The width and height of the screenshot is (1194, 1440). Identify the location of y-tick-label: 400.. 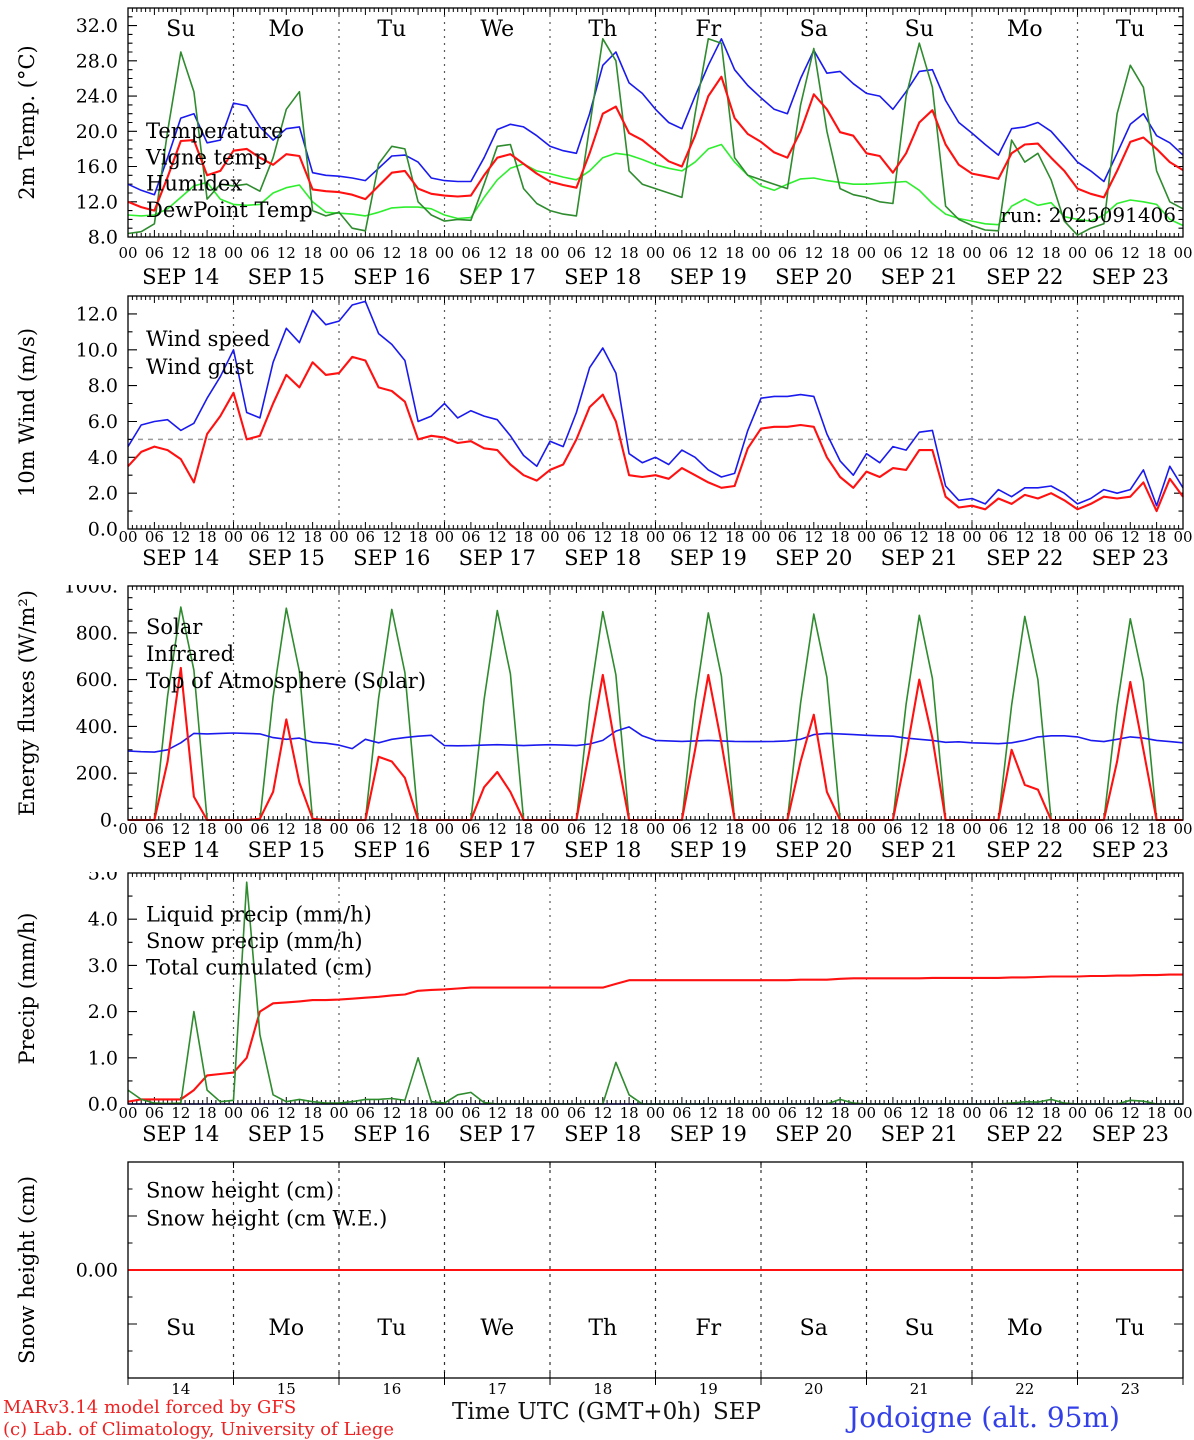
(97, 727).